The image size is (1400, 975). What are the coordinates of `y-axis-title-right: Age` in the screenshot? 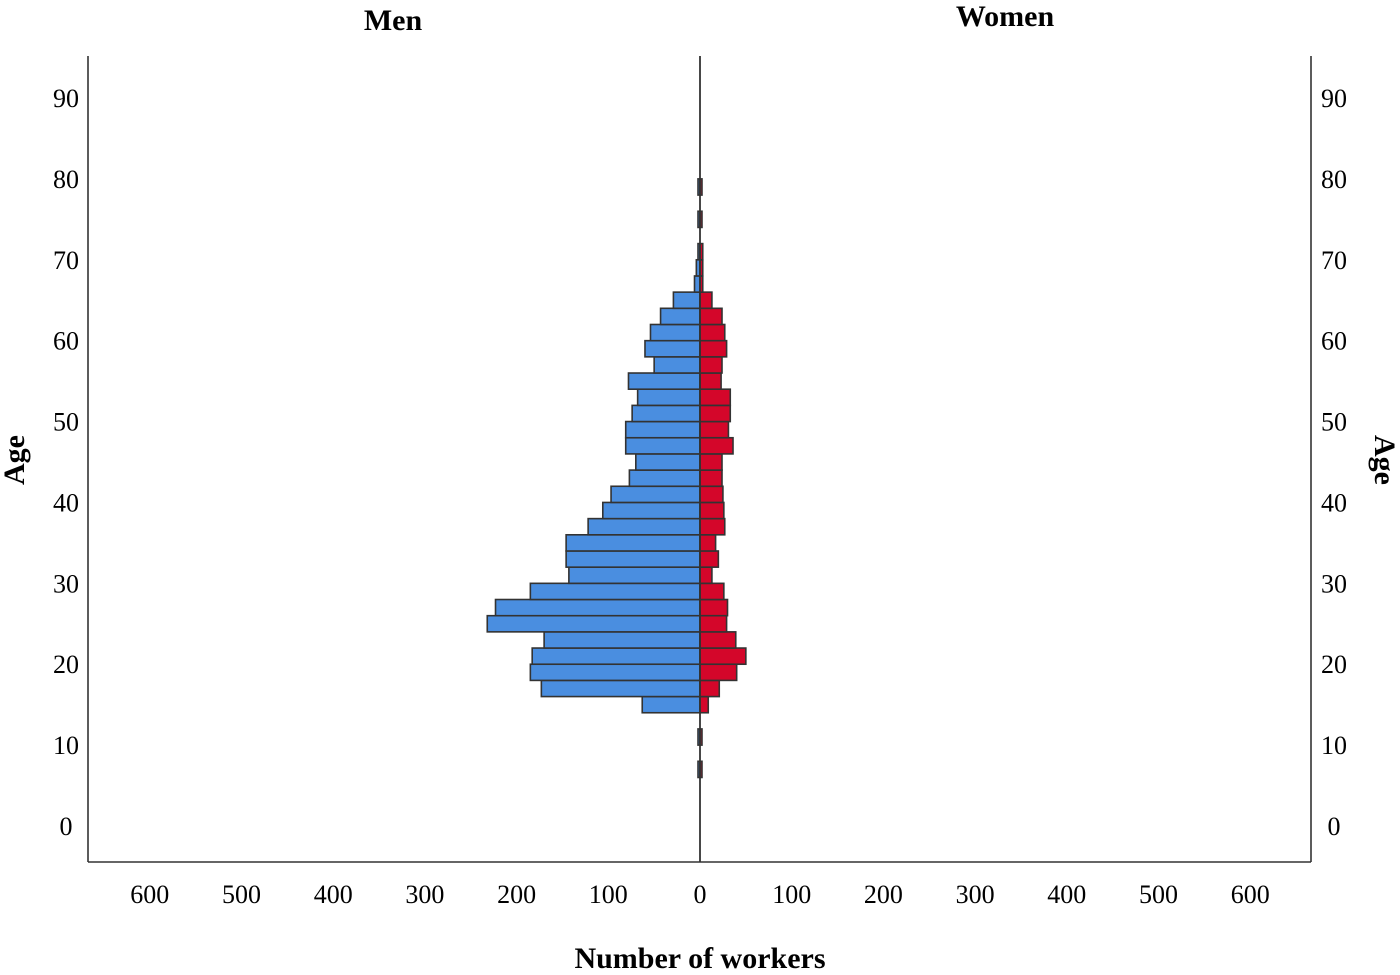 It's located at (1384, 460).